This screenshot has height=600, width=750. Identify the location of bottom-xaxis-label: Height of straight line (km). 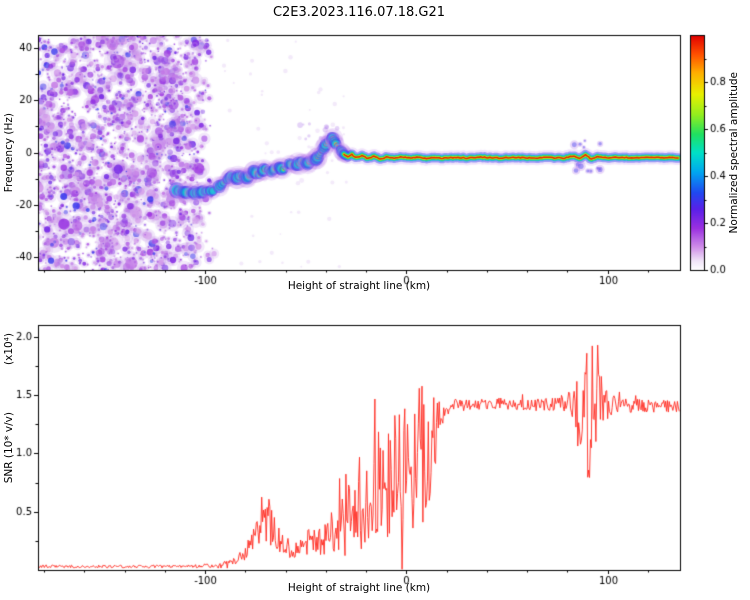
(359, 588).